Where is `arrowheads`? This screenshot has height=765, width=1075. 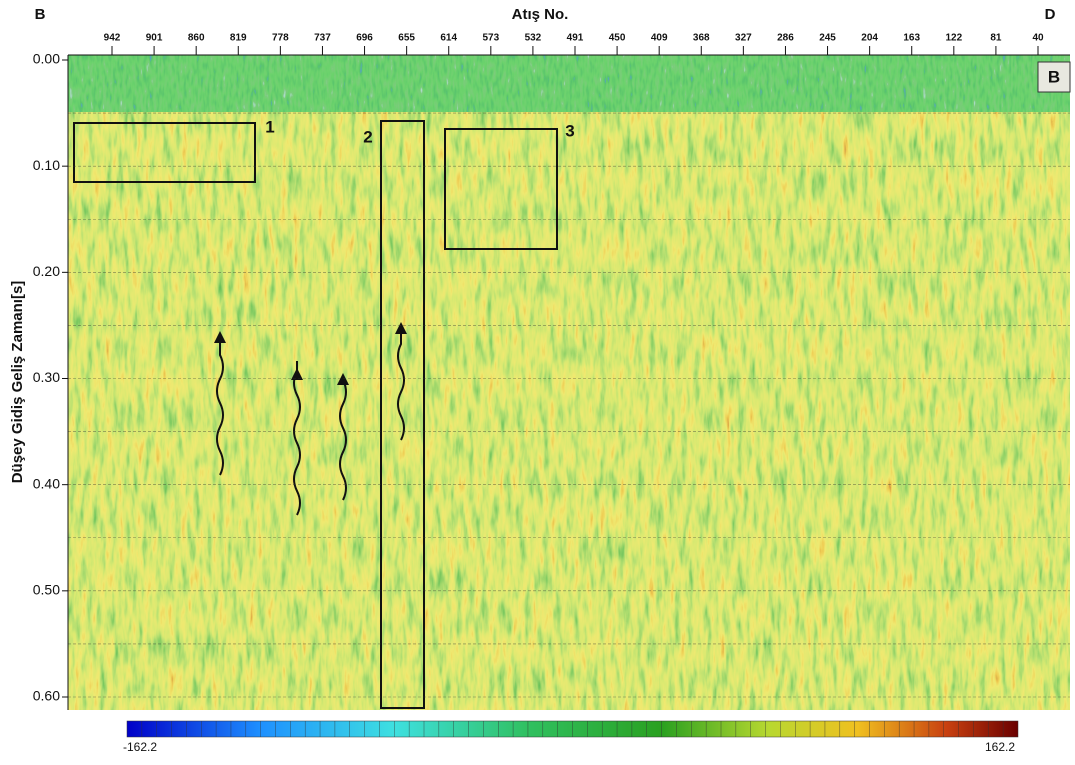 arrowheads is located at coordinates (310, 353).